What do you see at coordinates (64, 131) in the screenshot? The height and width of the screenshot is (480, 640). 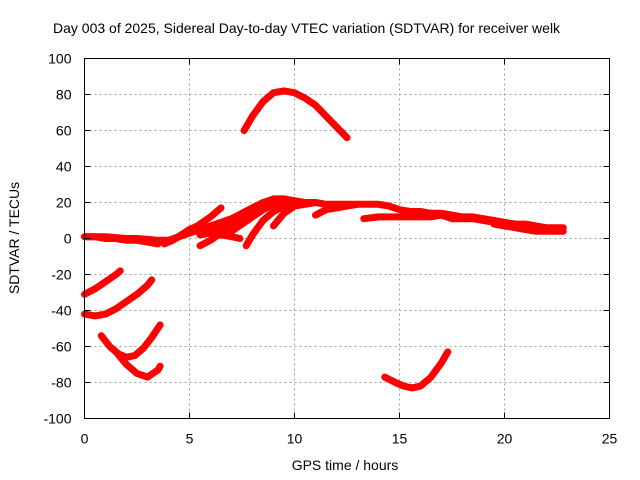 I see `y-tick-label: 60` at bounding box center [64, 131].